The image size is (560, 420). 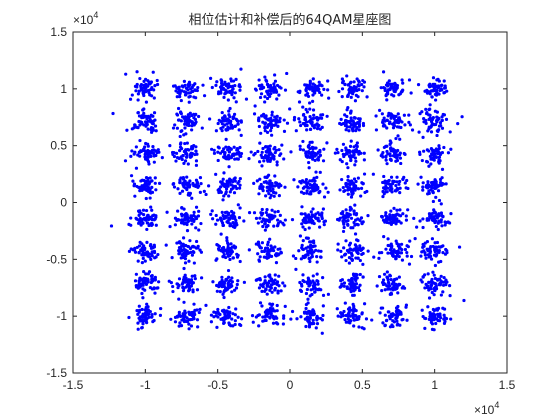 I want to click on x-tick-label: 1, so click(x=434, y=385).